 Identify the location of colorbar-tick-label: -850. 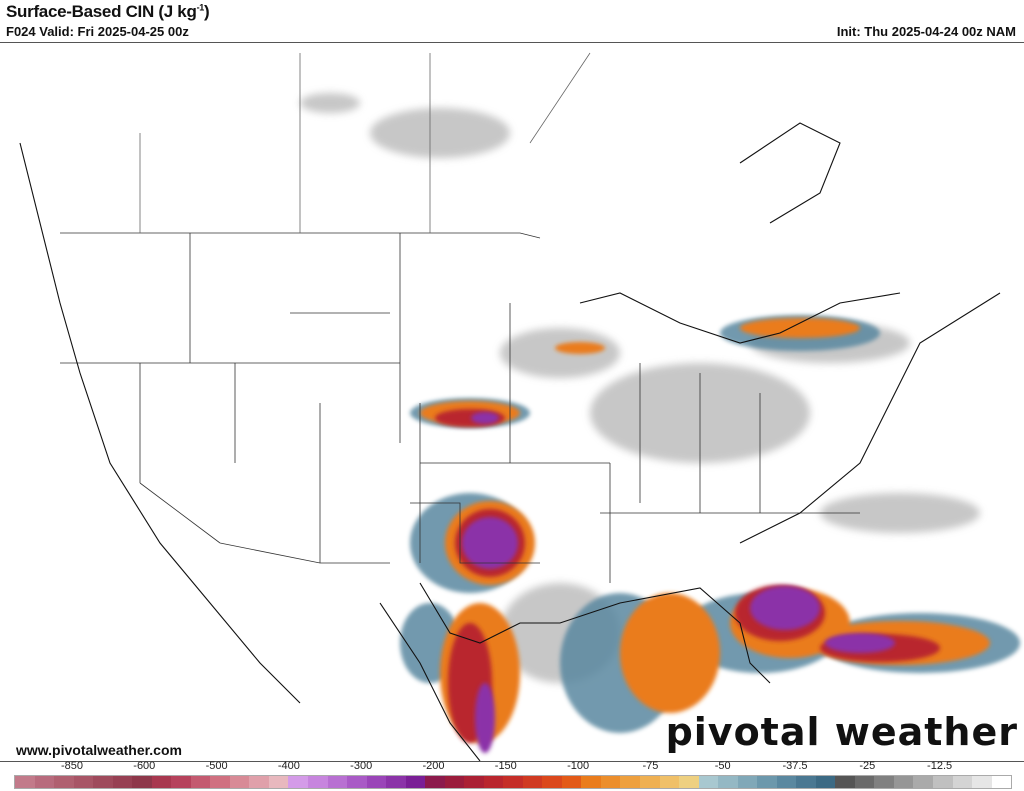
(72, 766).